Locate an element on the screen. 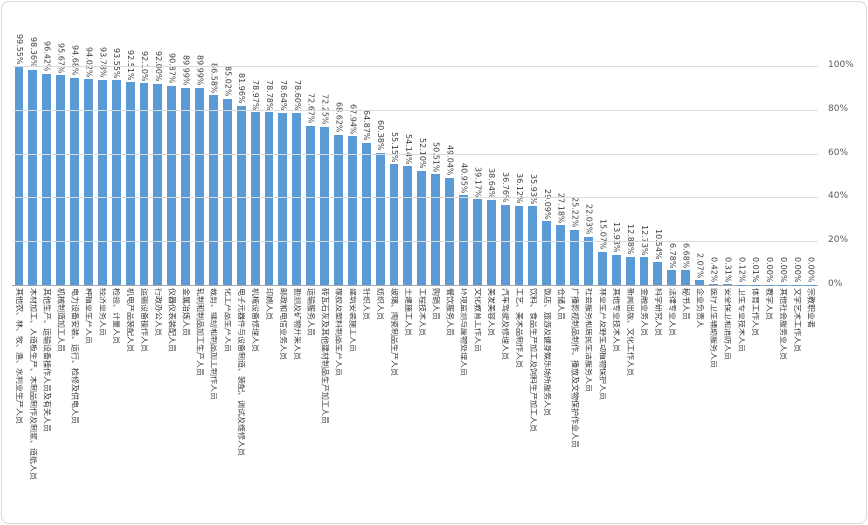 Image resolution: width=868 pixels, height=525 pixels. bar-column: 89.99% is located at coordinates (200, 170).